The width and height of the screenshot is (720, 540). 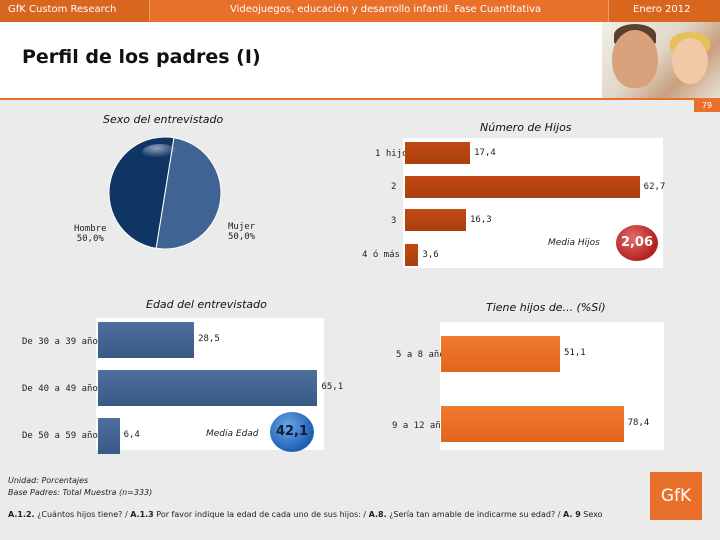 I want to click on page-number: 79, so click(x=707, y=106).